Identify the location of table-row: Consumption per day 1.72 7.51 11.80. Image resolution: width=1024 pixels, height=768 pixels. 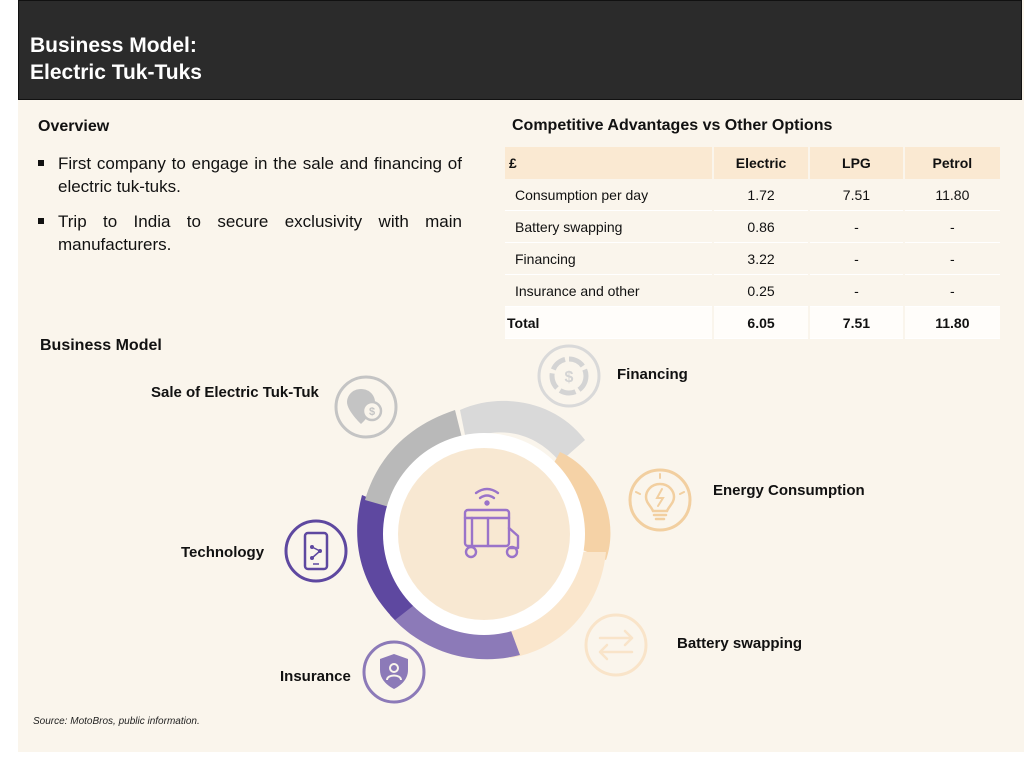
(754, 195).